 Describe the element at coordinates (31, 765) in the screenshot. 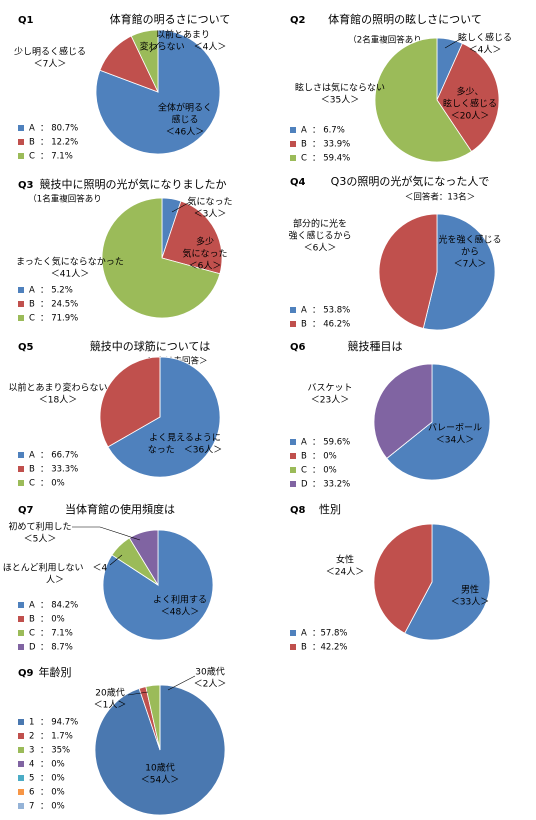

I see `legend-category: 4` at that location.